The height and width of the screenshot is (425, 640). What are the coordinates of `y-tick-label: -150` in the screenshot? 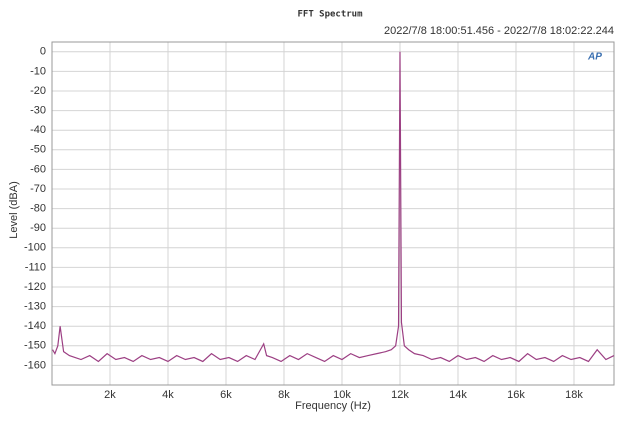 It's located at (35, 346).